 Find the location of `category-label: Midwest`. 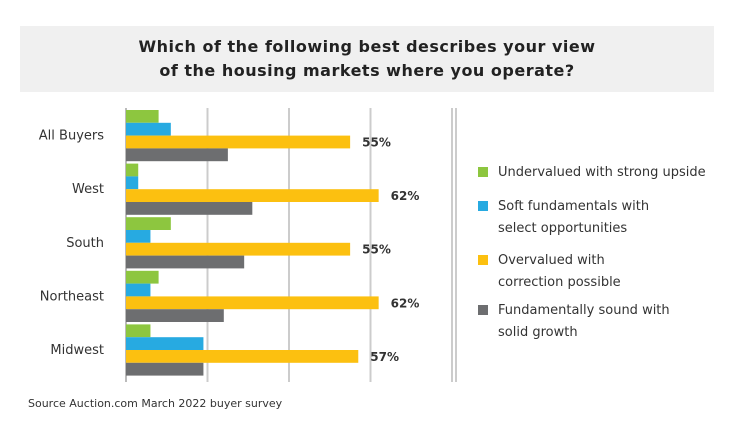

category-label: Midwest is located at coordinates (77, 350).